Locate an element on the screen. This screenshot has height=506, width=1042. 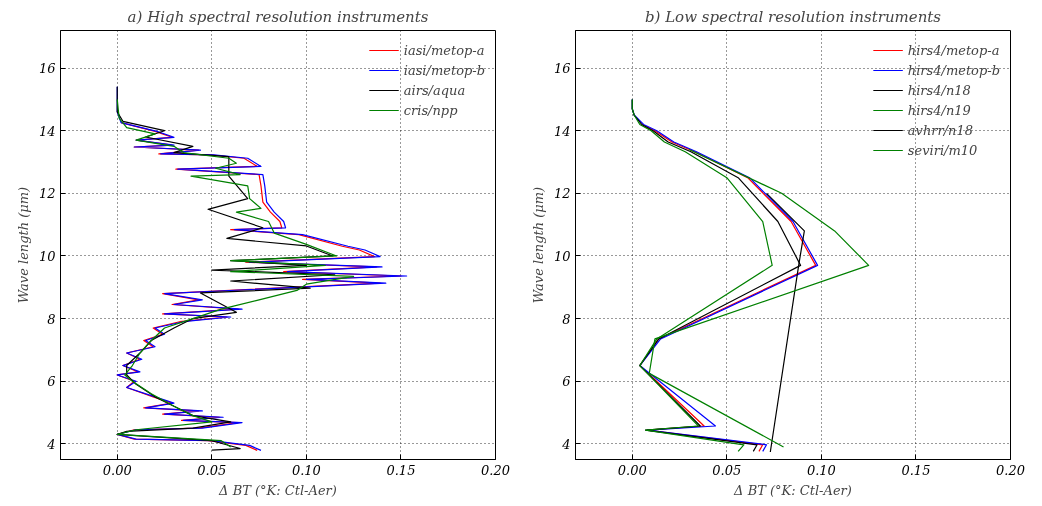
legend-label: seviri/m10 is located at coordinates (942, 150).